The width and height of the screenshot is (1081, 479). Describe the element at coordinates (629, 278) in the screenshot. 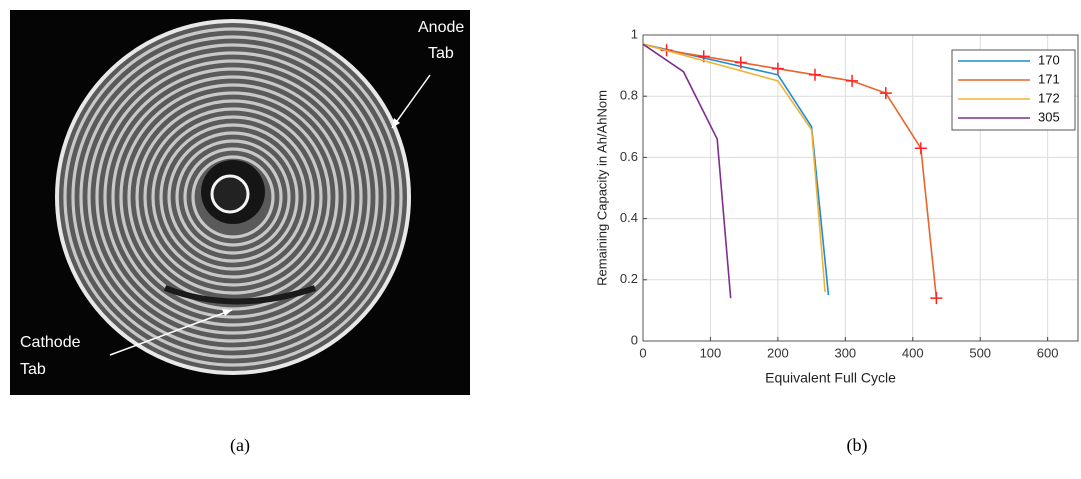

I see `y-tick-label: 0.2` at that location.